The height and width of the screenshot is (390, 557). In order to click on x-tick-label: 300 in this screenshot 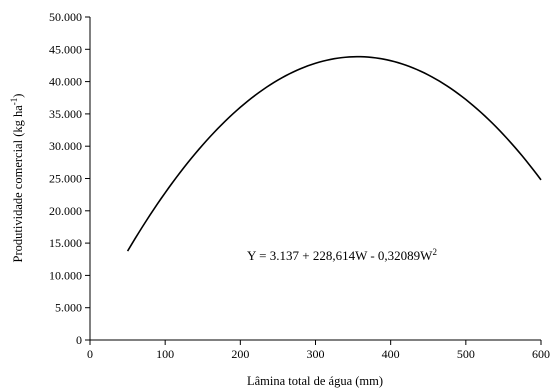, I will do `click(316, 354)`.